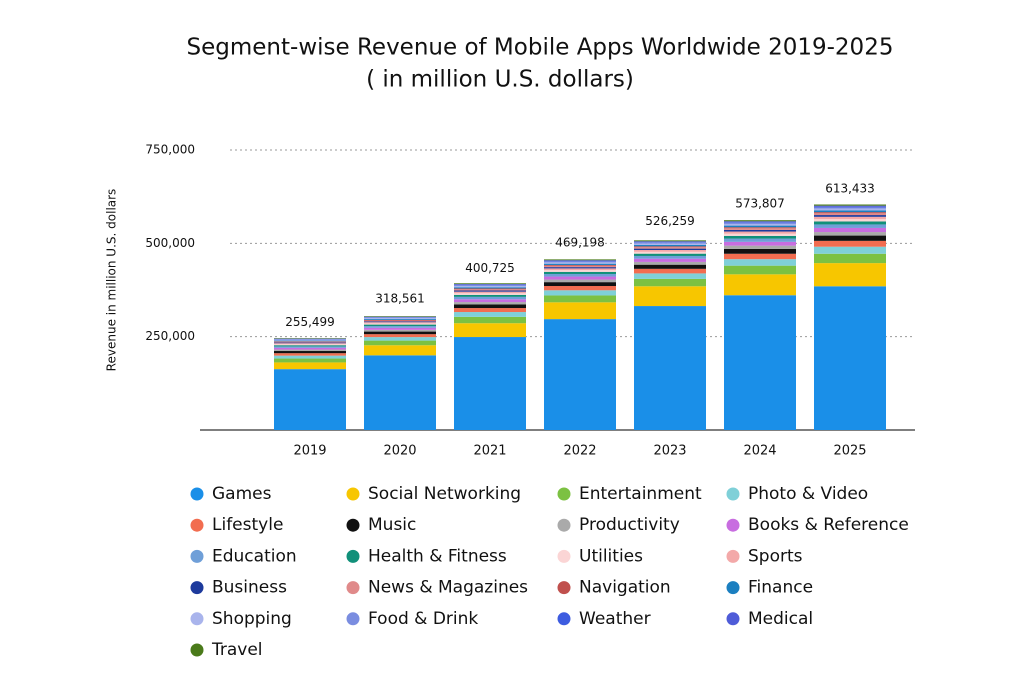  Describe the element at coordinates (170, 150) in the screenshot. I see `y-tick-label: 750,000` at that location.